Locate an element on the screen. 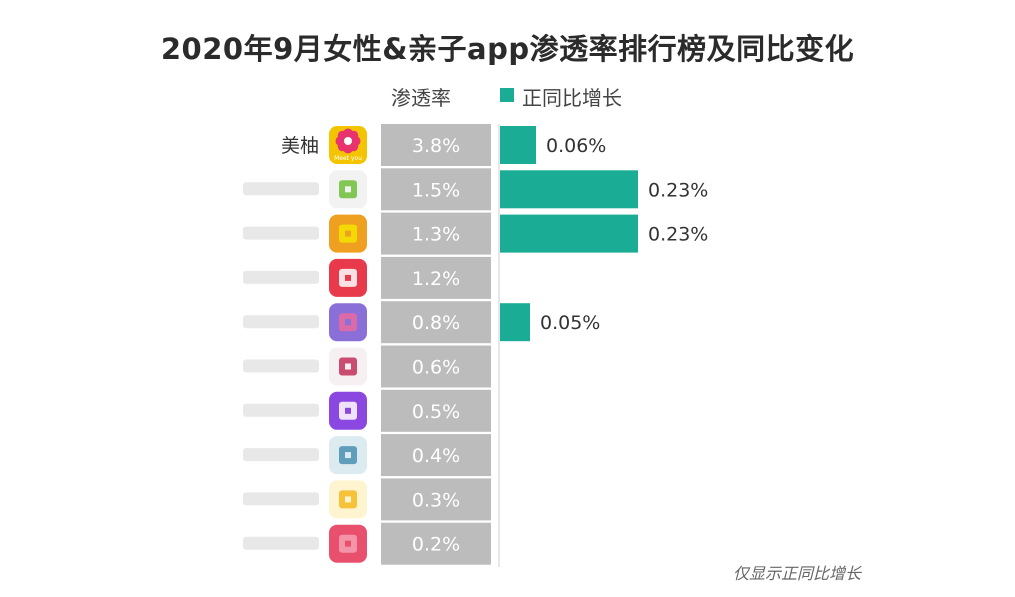 The image size is (1015, 597). penetration-label: 0.6% is located at coordinates (436, 368).